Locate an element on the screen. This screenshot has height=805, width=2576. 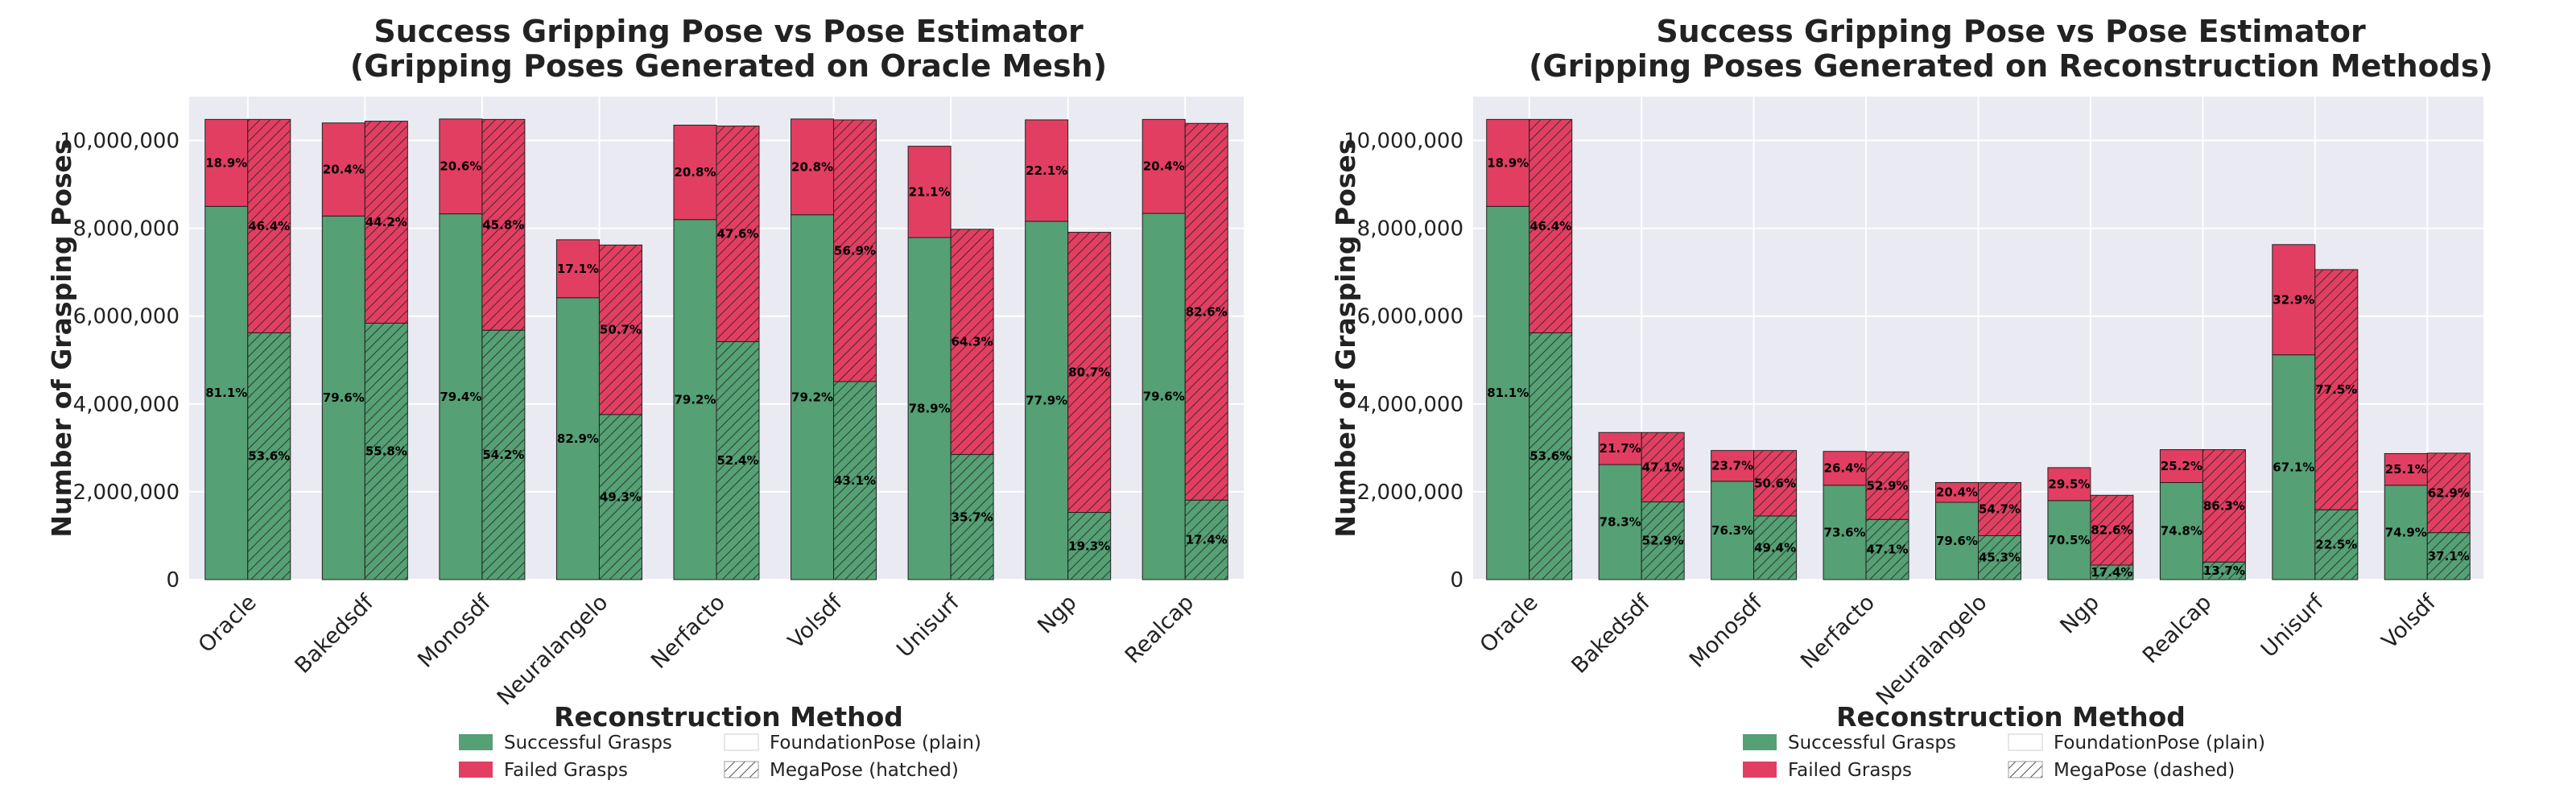
data-label-megapose-failed: 50.7% is located at coordinates (621, 330).